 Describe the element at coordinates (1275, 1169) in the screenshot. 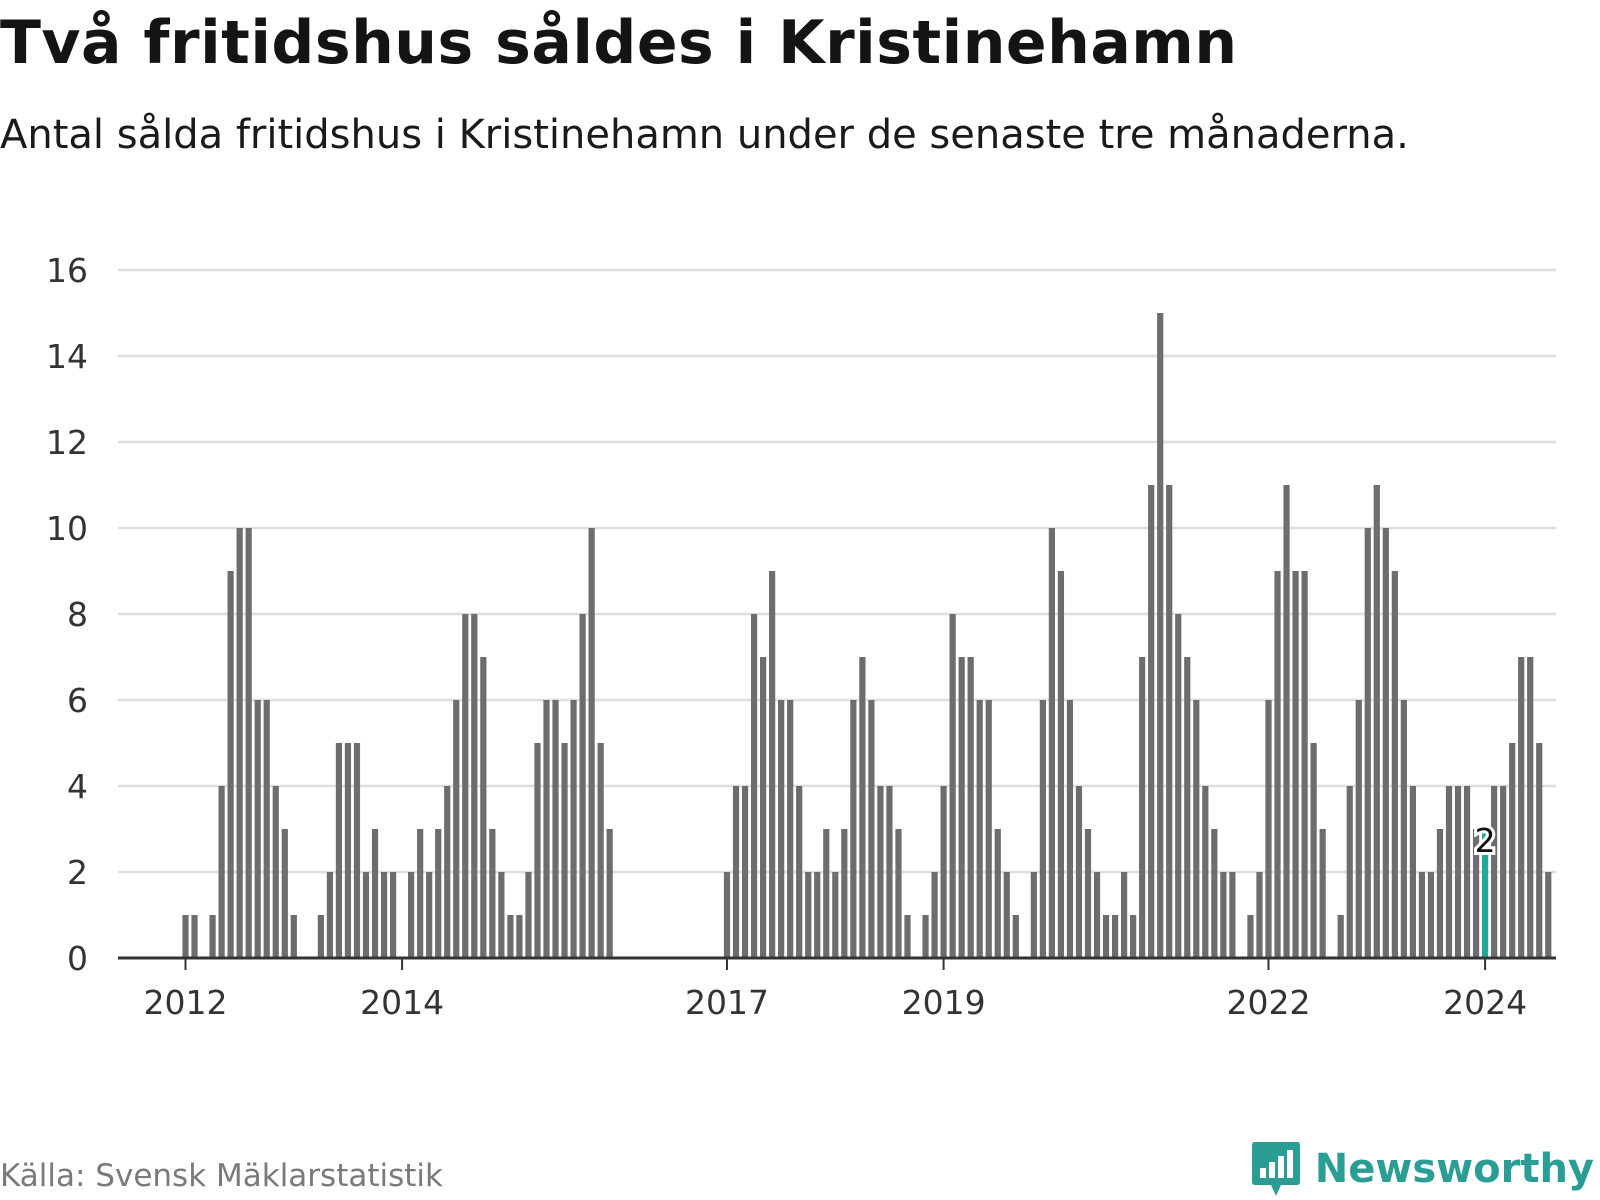

I see `newsworthy-logo-icon` at that location.